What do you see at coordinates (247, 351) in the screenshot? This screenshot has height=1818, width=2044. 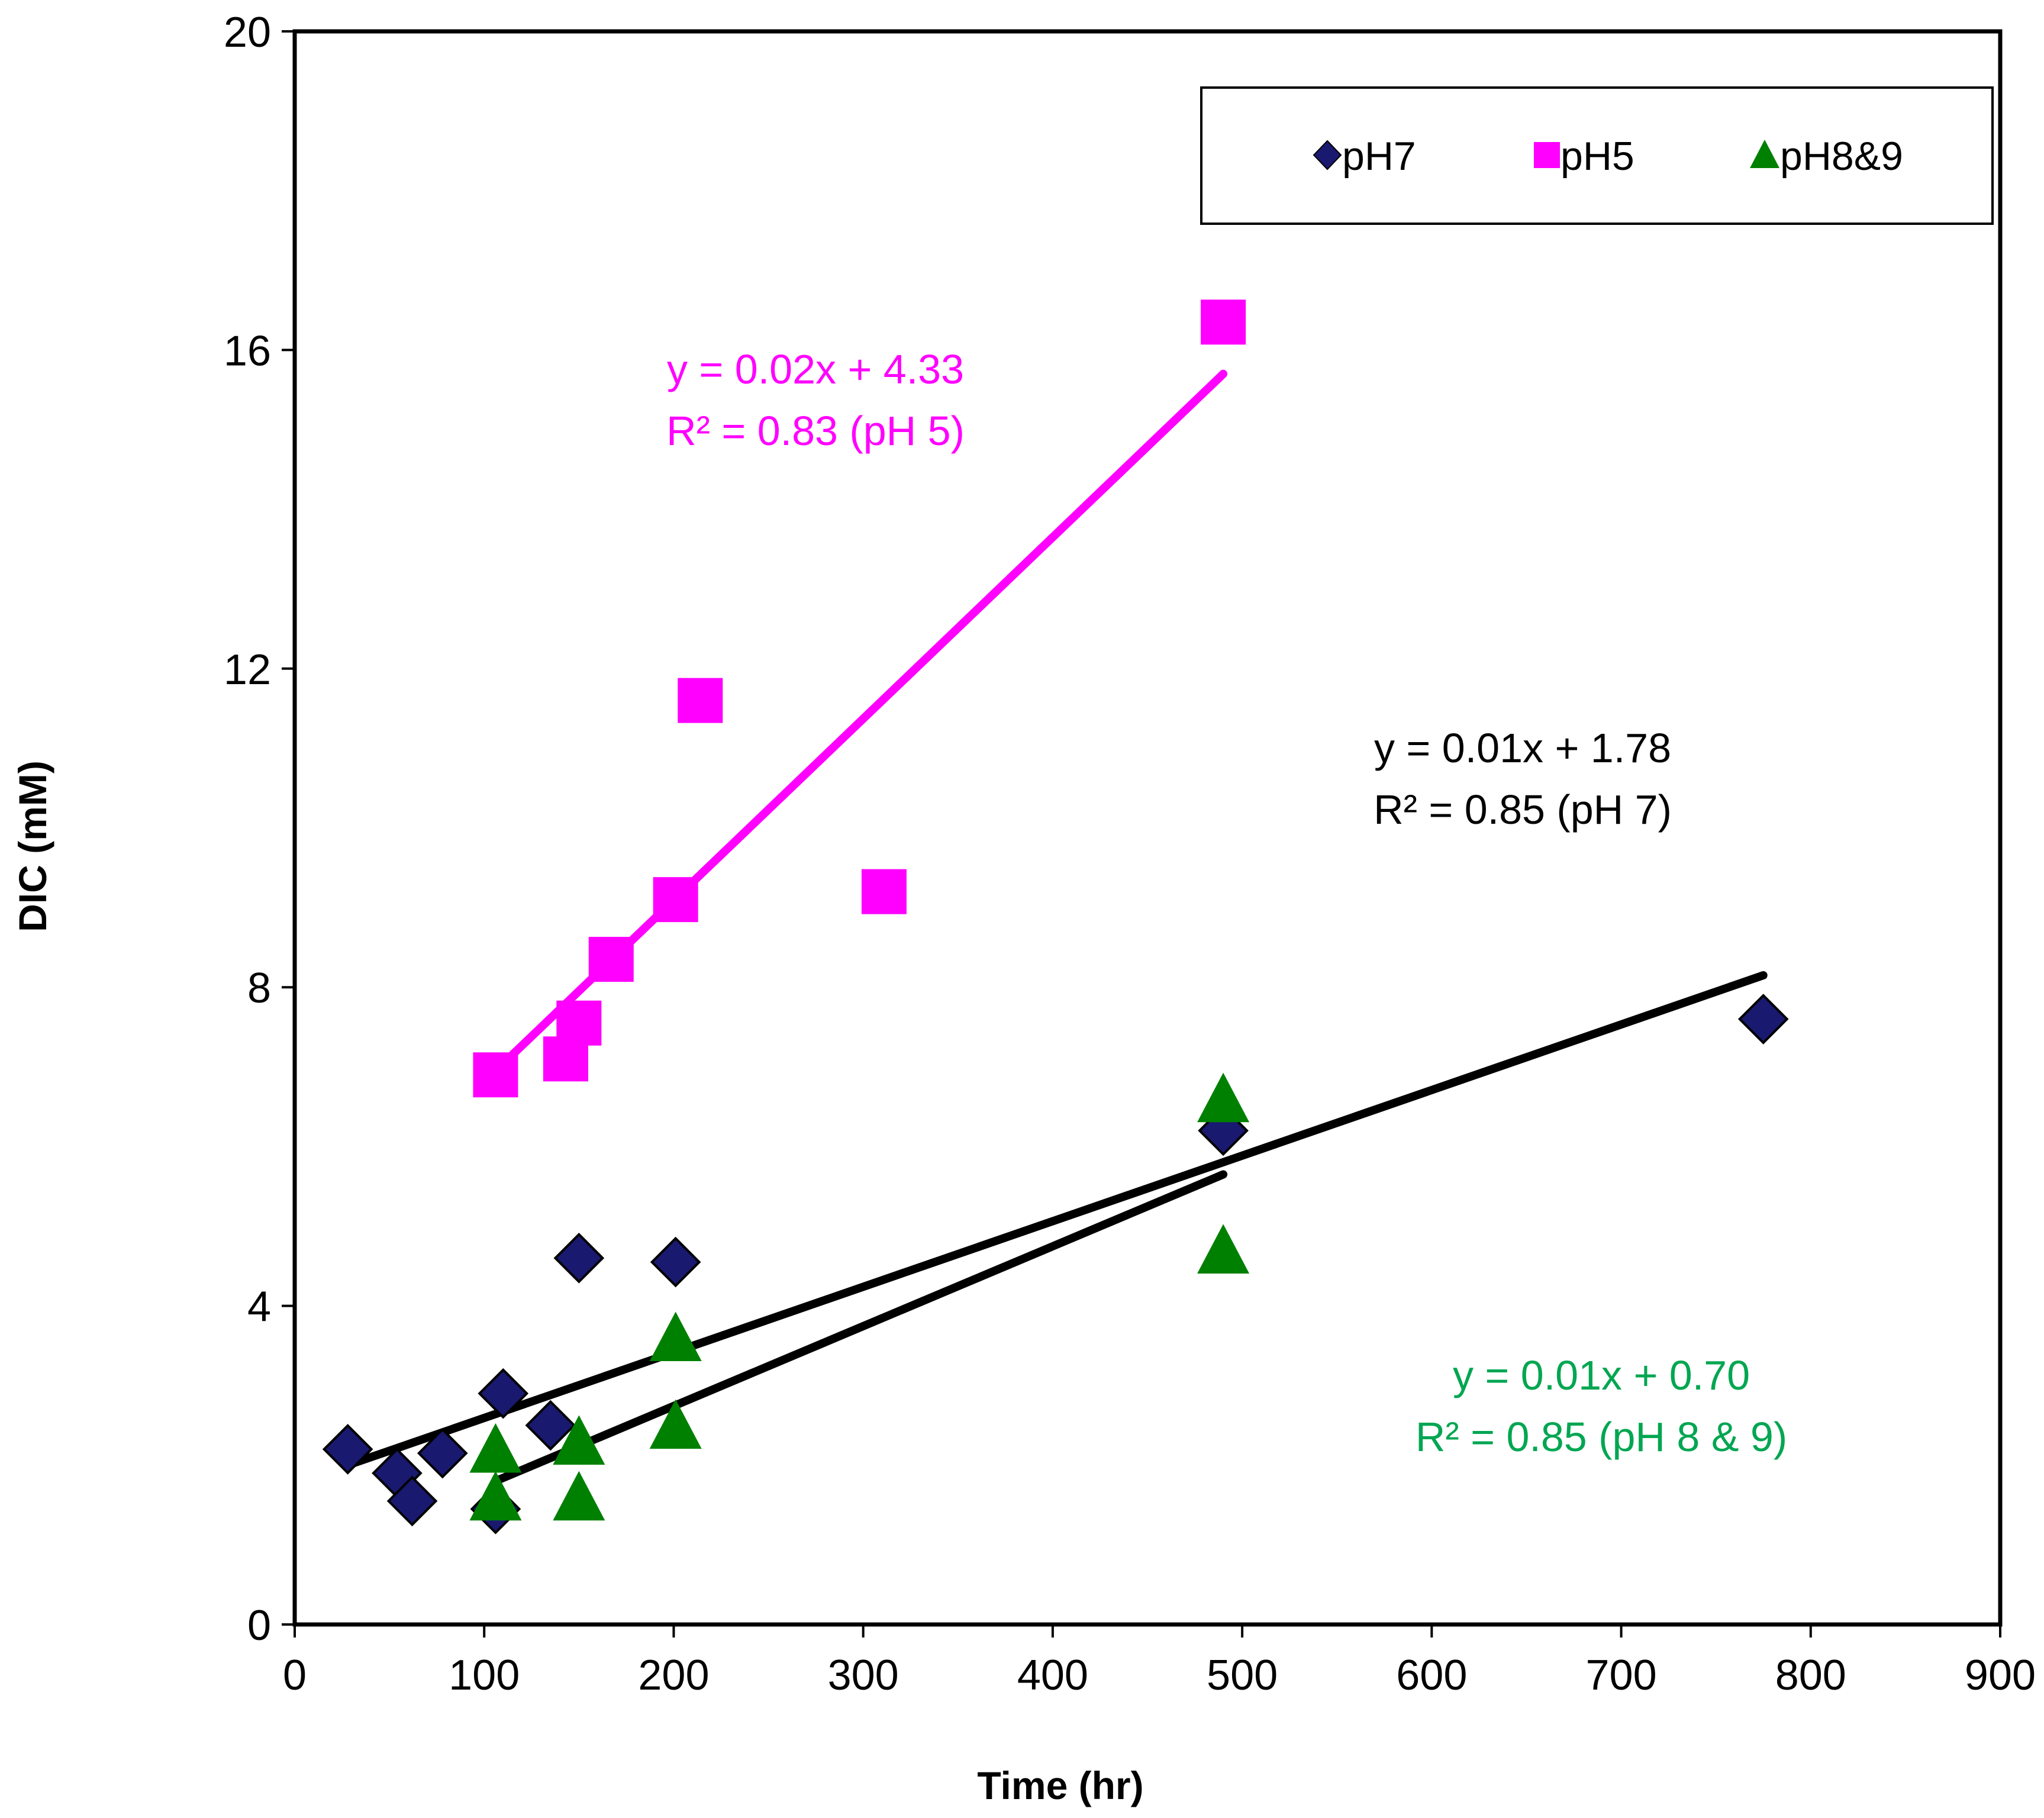 I see `y-tick-label-16: 16` at bounding box center [247, 351].